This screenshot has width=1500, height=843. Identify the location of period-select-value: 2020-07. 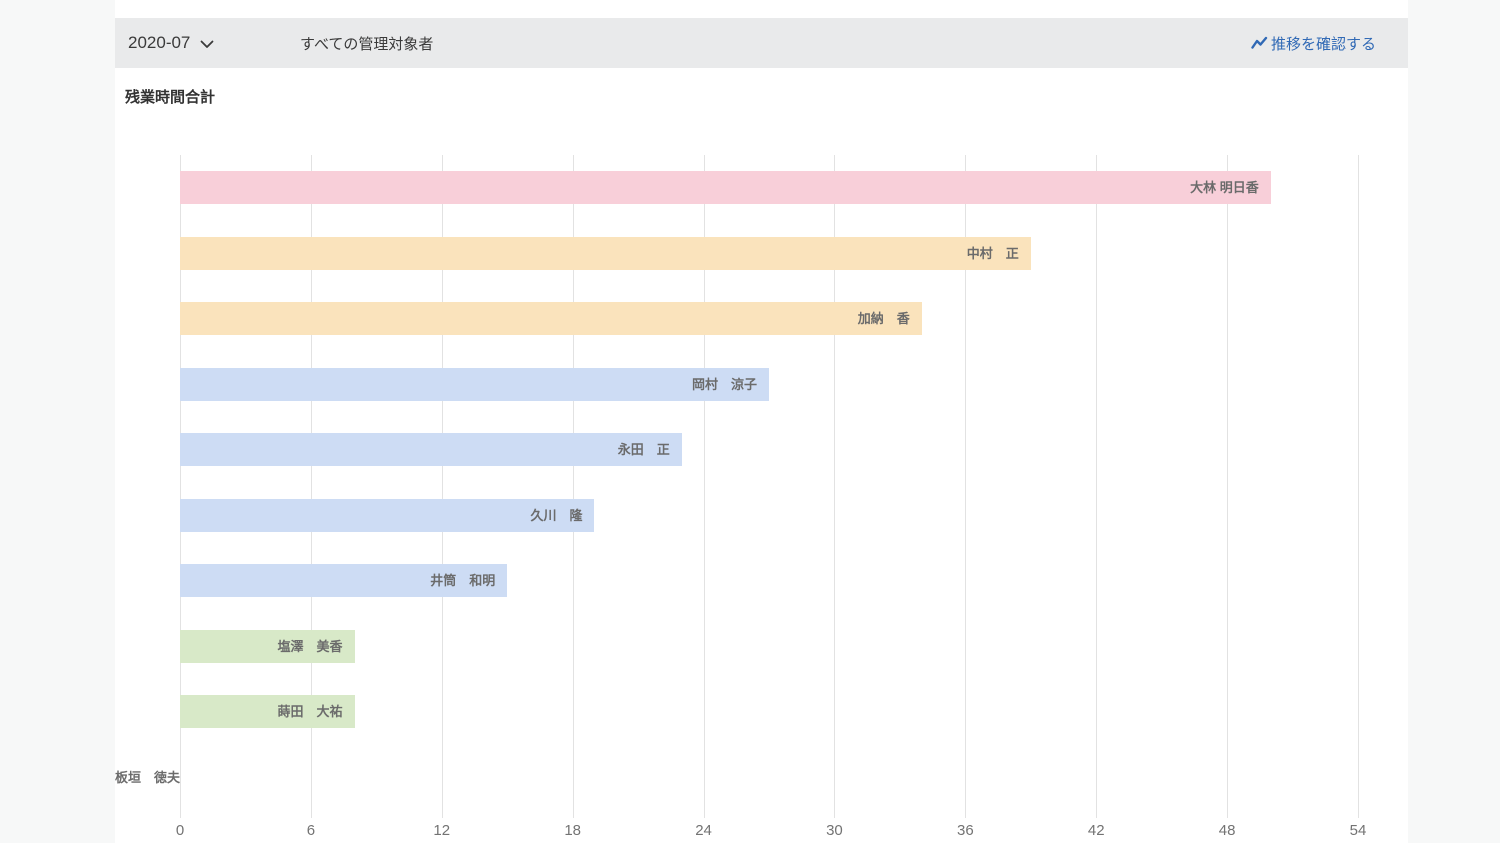
(159, 42).